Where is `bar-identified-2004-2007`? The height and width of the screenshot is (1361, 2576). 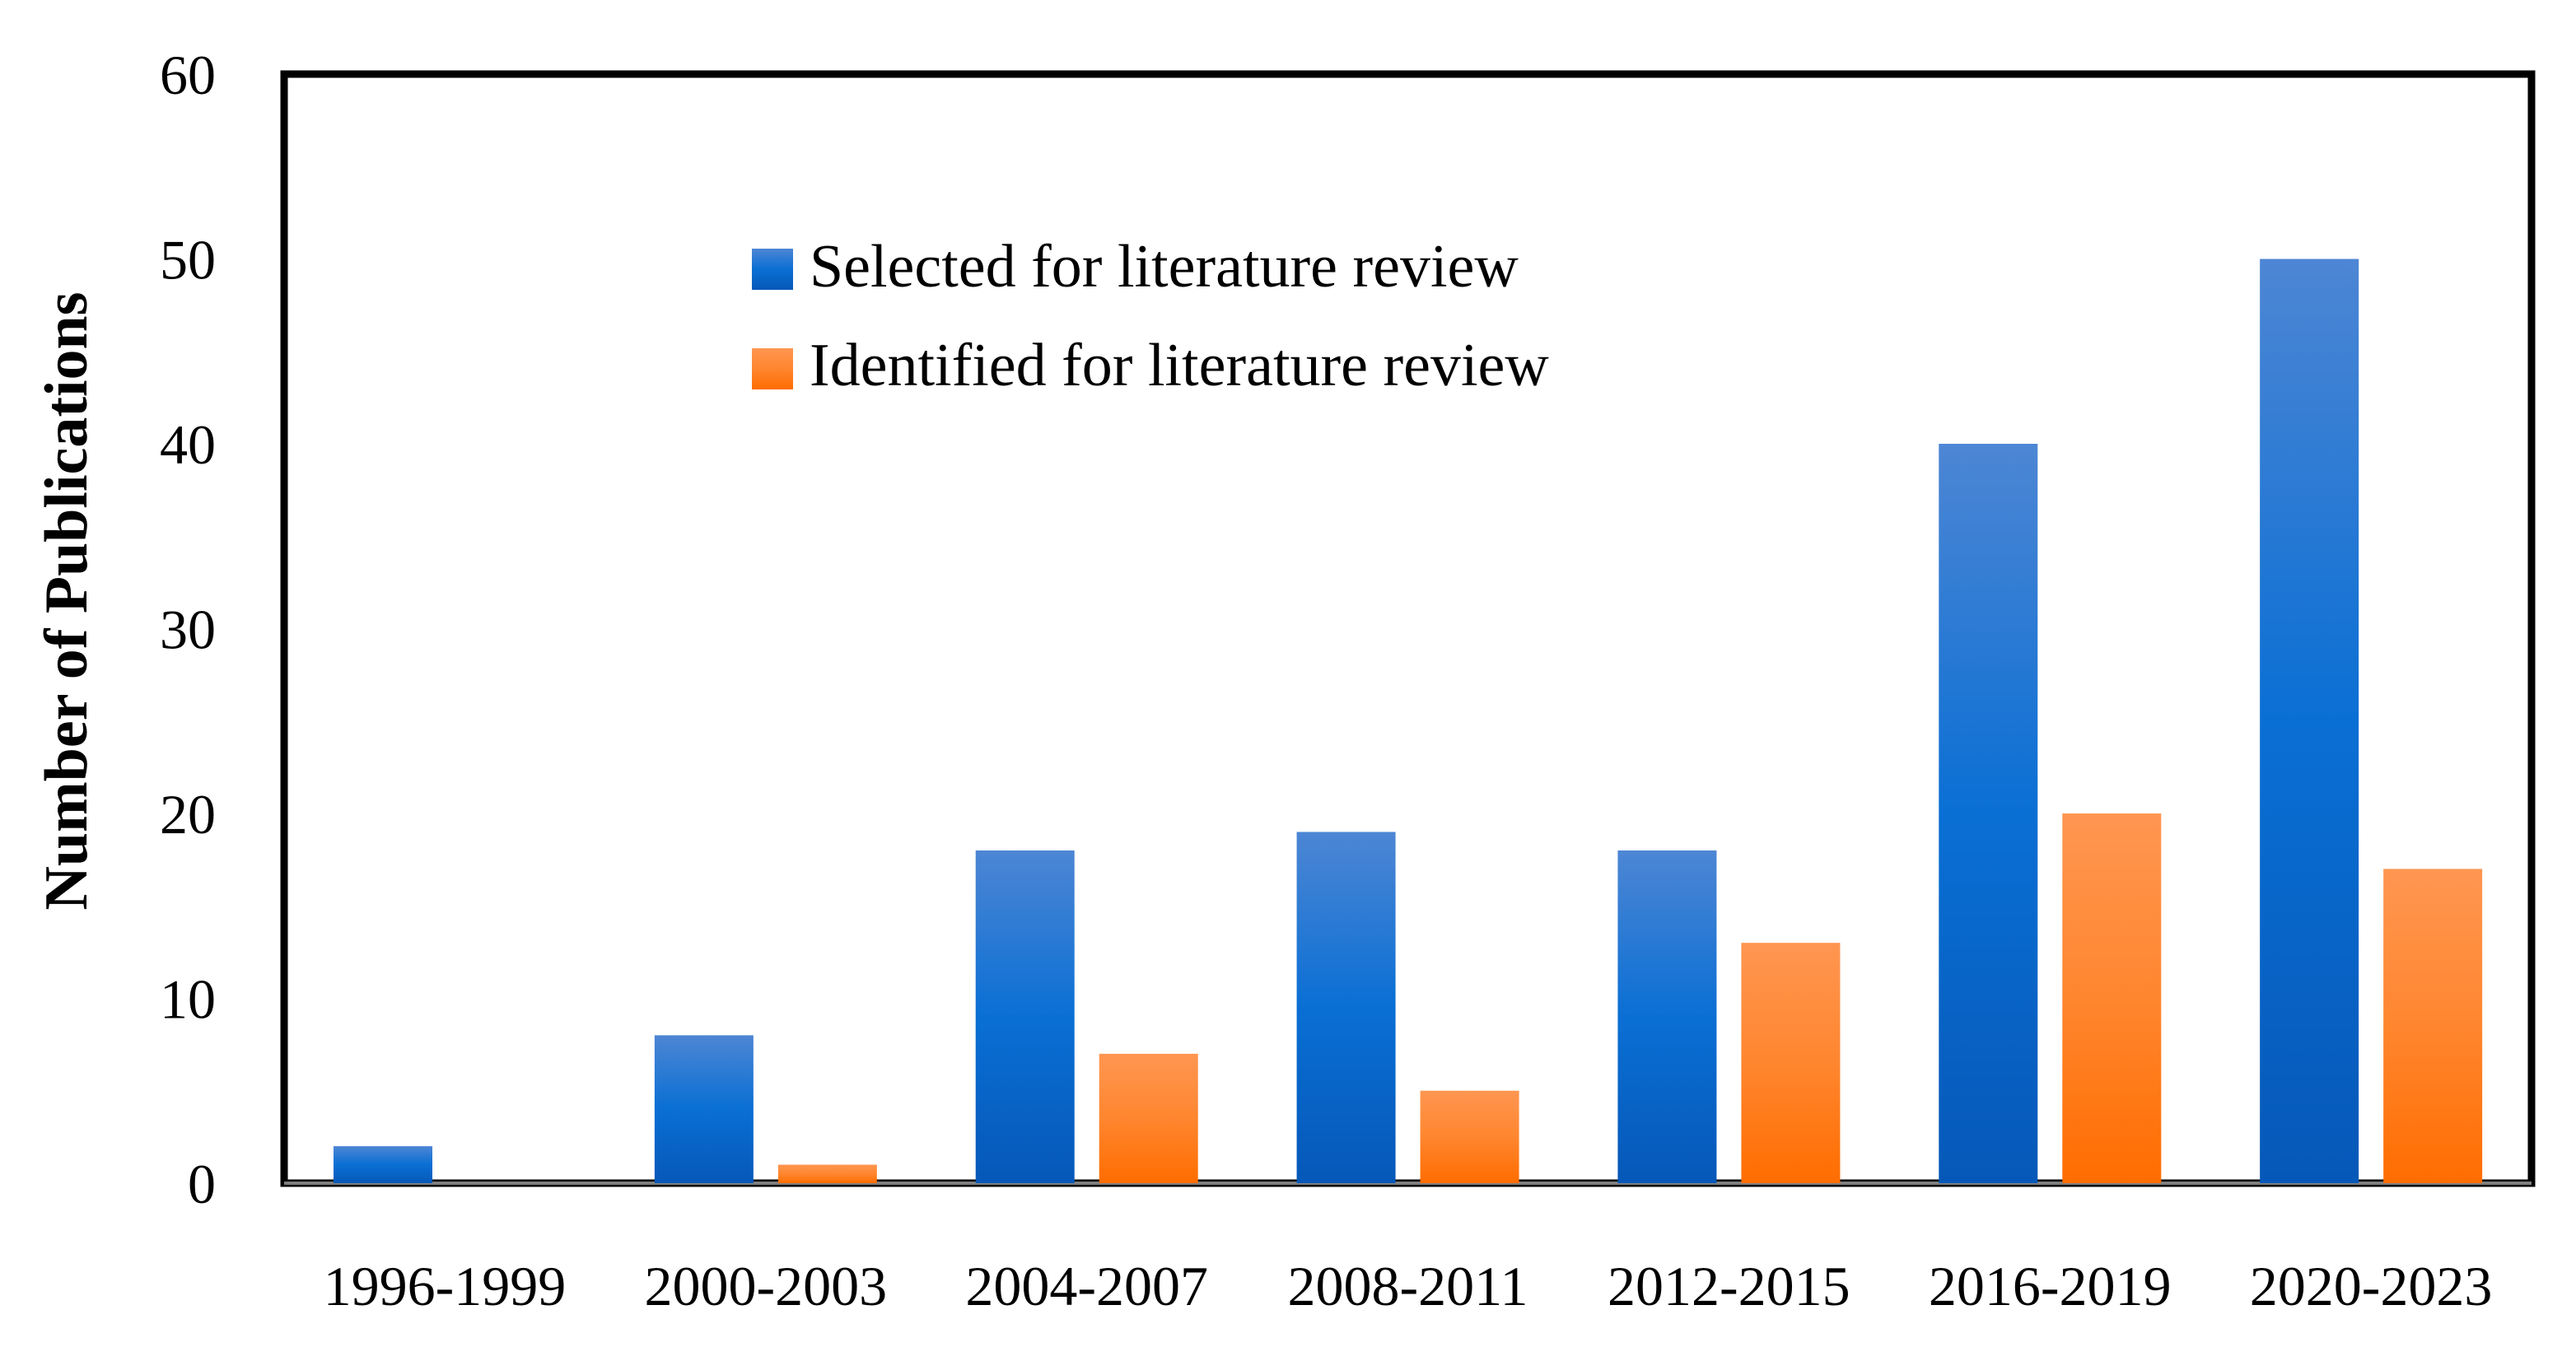 bar-identified-2004-2007 is located at coordinates (1148, 1118).